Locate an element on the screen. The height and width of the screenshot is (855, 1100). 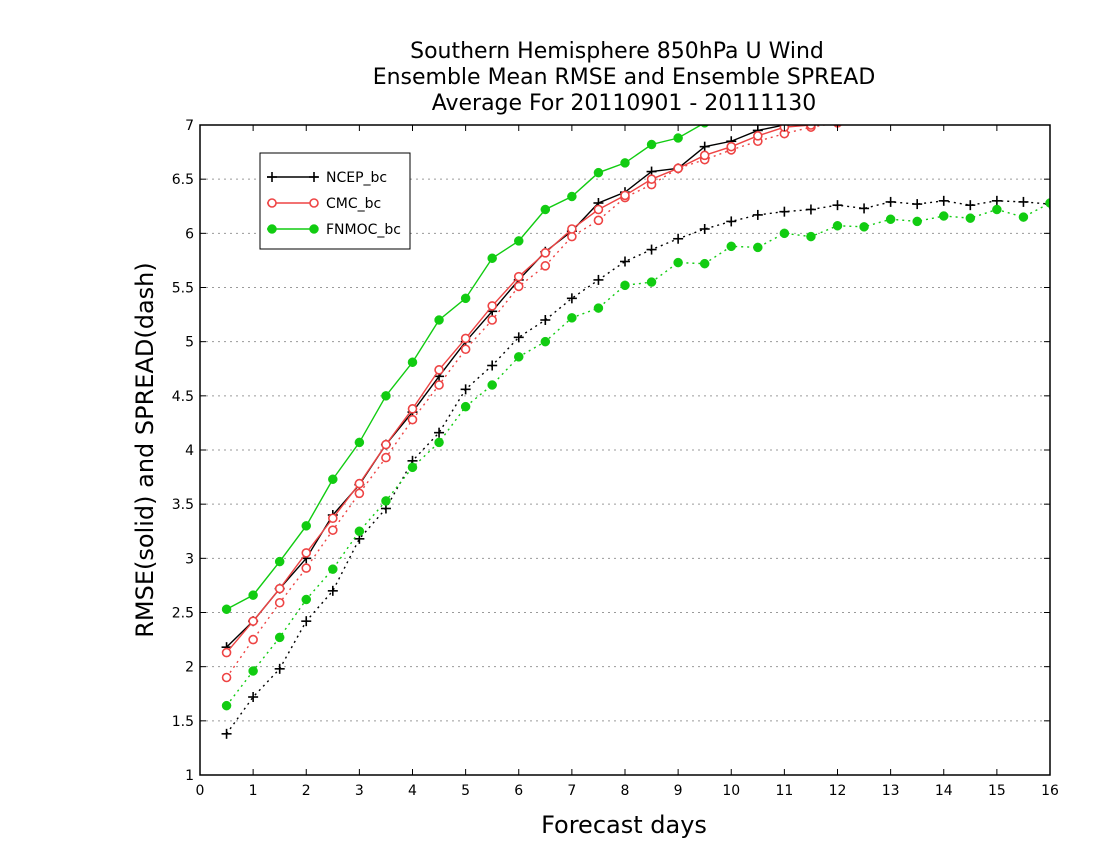
x-tick-label: 7 is located at coordinates (571, 791).